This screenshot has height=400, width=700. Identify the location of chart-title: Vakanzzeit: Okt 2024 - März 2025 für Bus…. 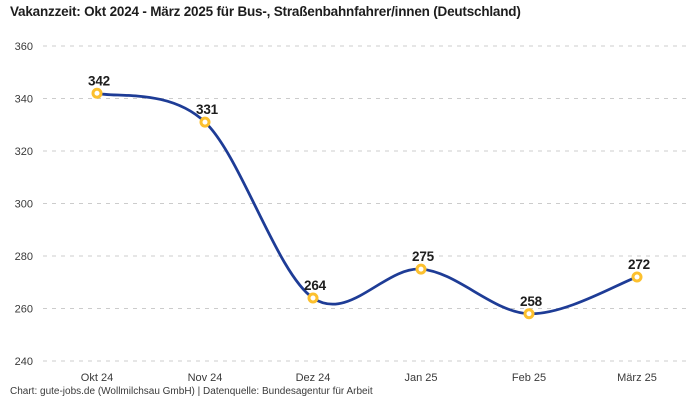
(265, 11).